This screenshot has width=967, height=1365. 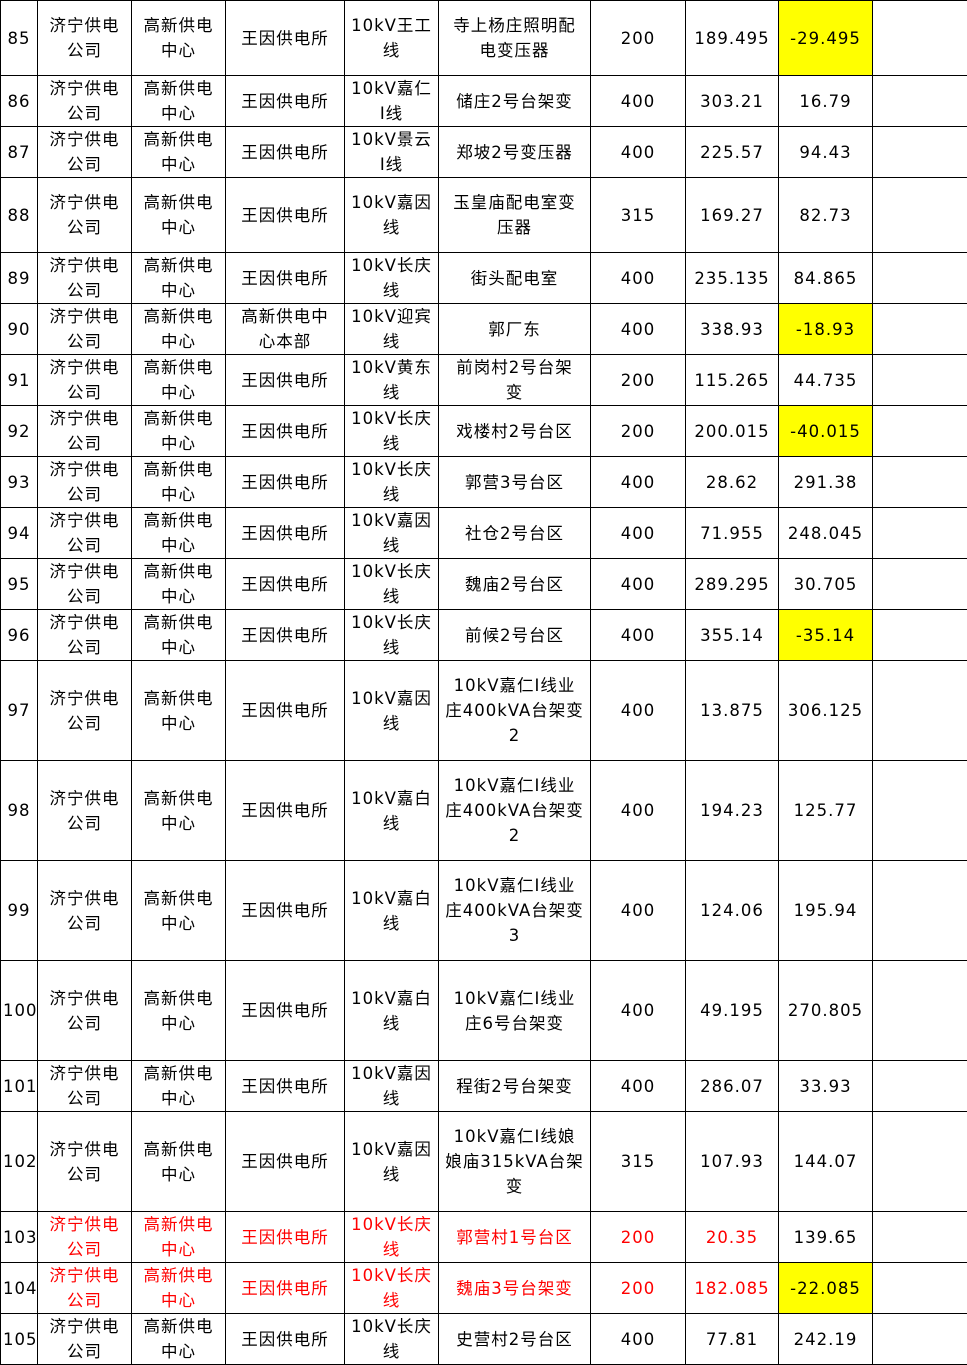 What do you see at coordinates (515, 380) in the screenshot?
I see `transformer-name-cell: 前岗村2号台架 变` at bounding box center [515, 380].